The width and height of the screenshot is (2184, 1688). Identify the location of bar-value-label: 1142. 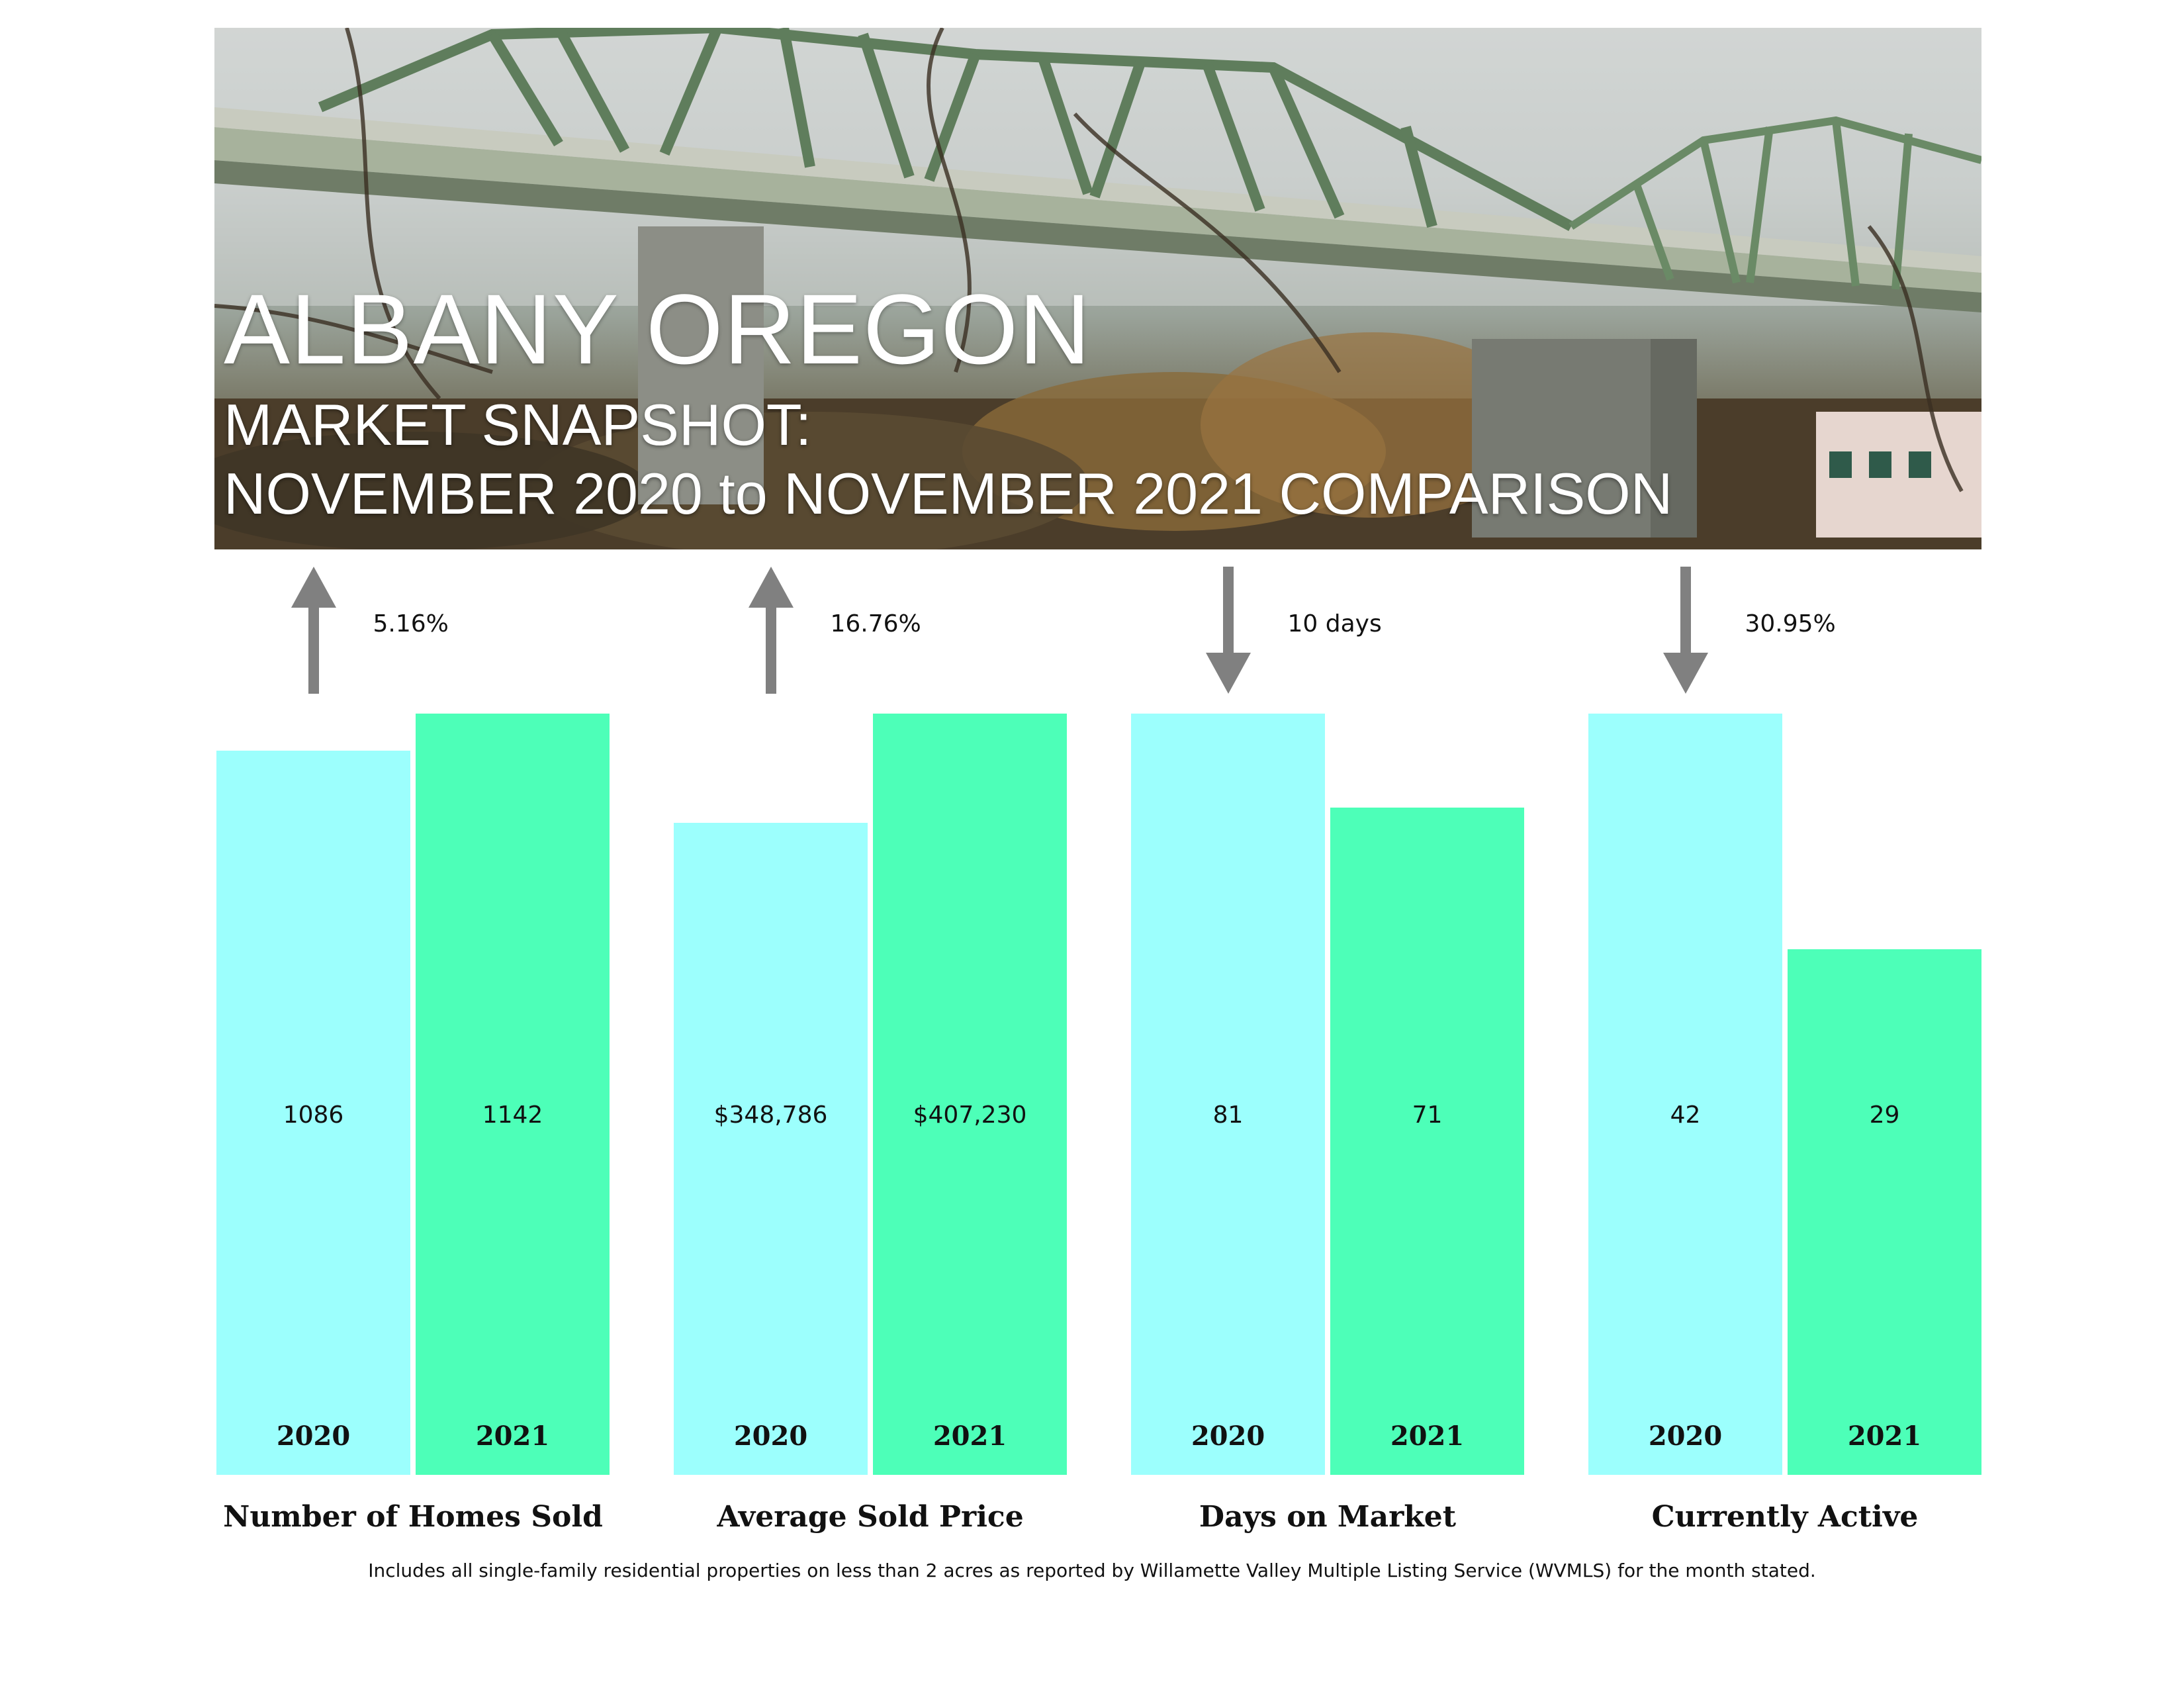
(512, 1115).